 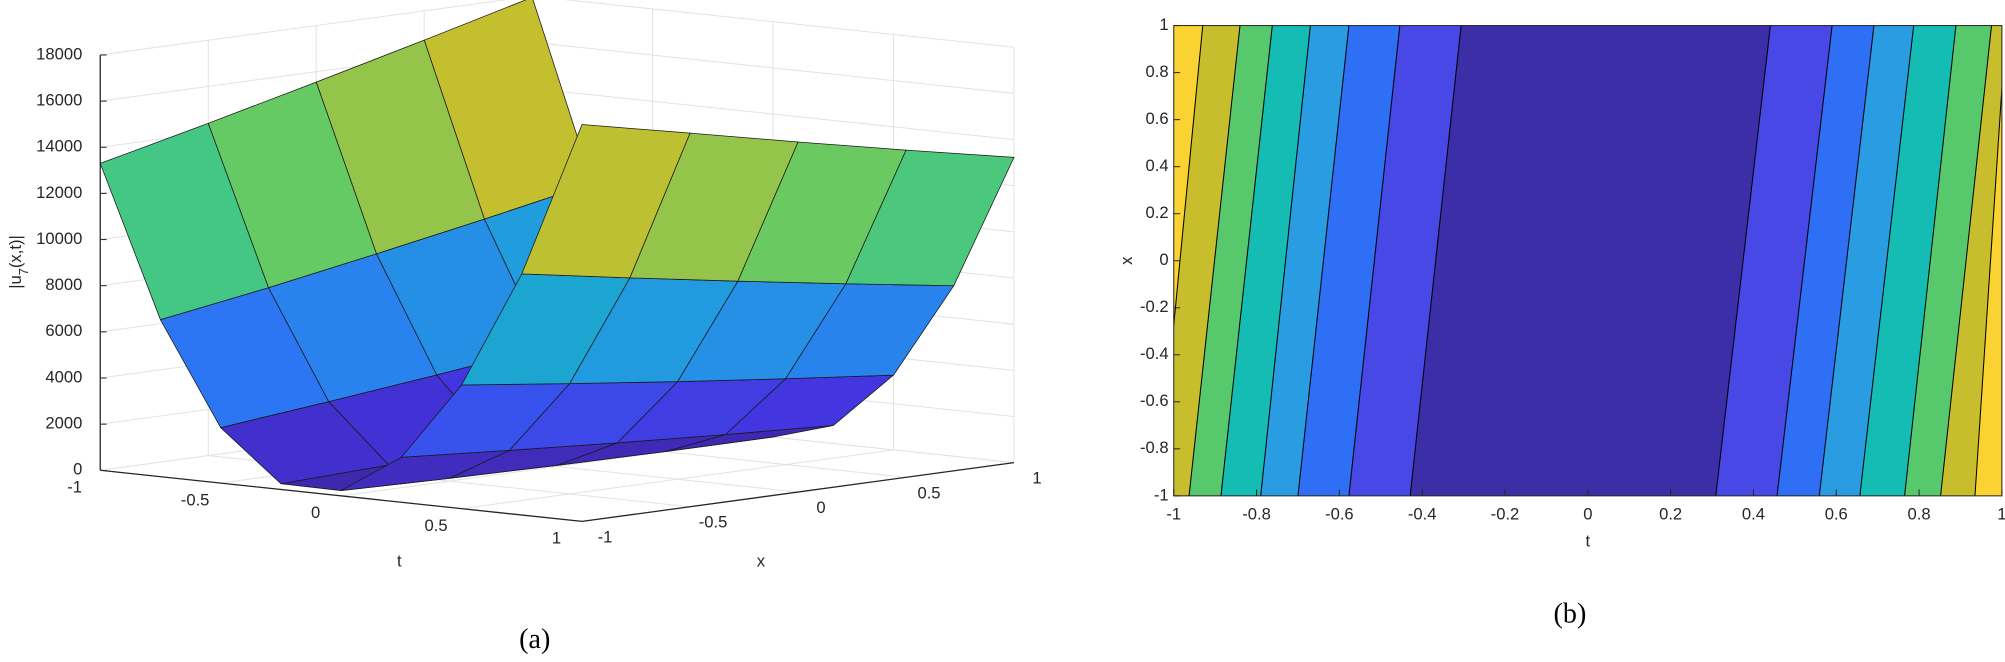 What do you see at coordinates (1161, 494) in the screenshot?
I see `y-tick-label: -1` at bounding box center [1161, 494].